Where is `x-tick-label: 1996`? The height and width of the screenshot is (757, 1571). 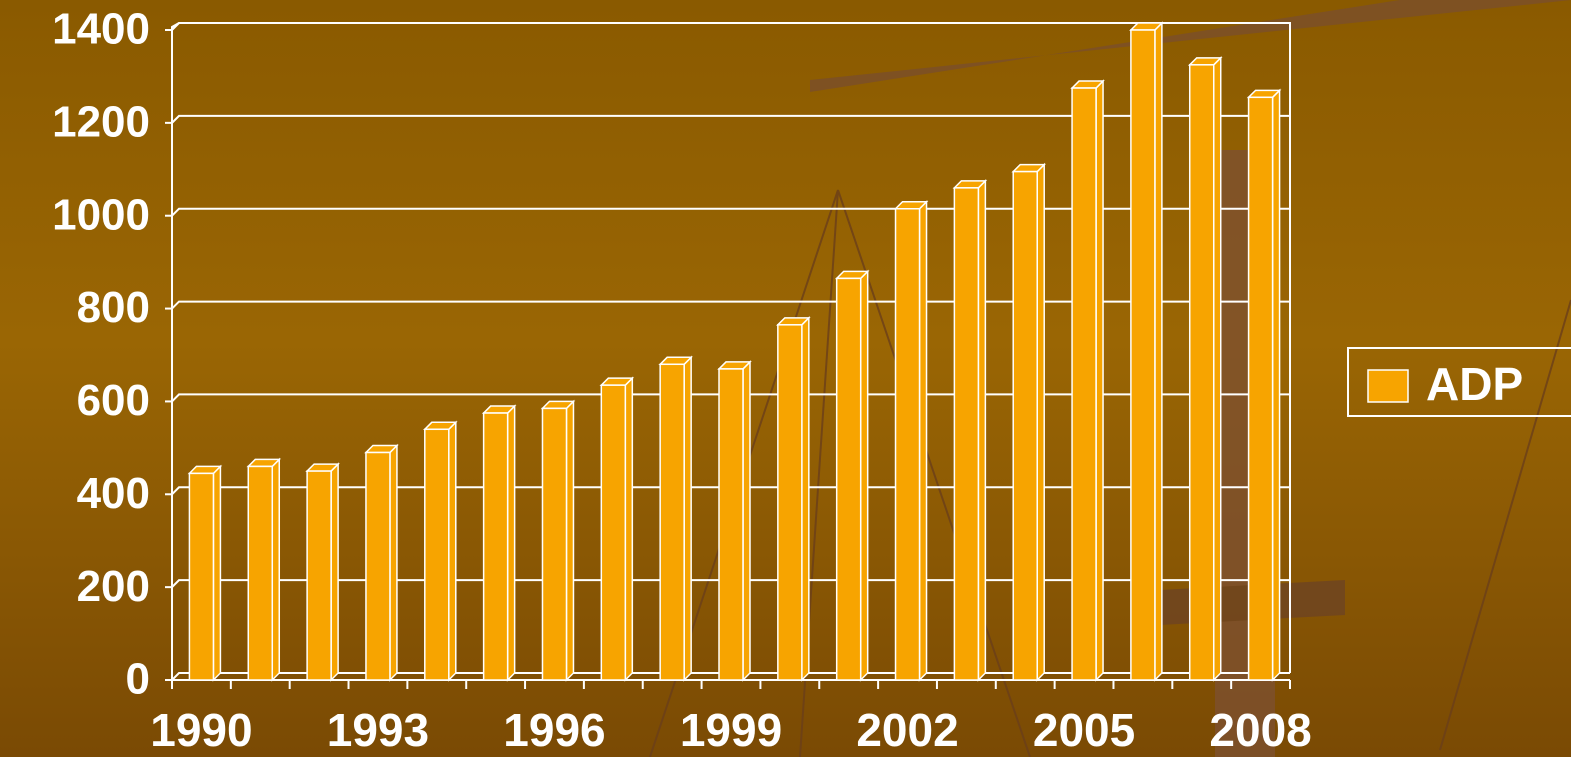
x-tick-label: 1996 is located at coordinates (554, 730).